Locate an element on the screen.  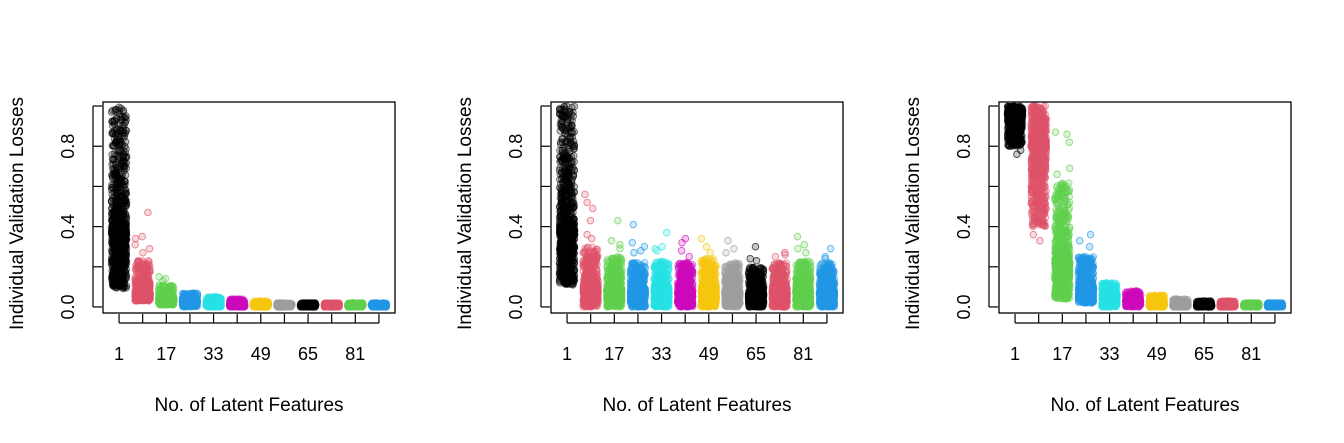
data-points is located at coordinates (249, 207).